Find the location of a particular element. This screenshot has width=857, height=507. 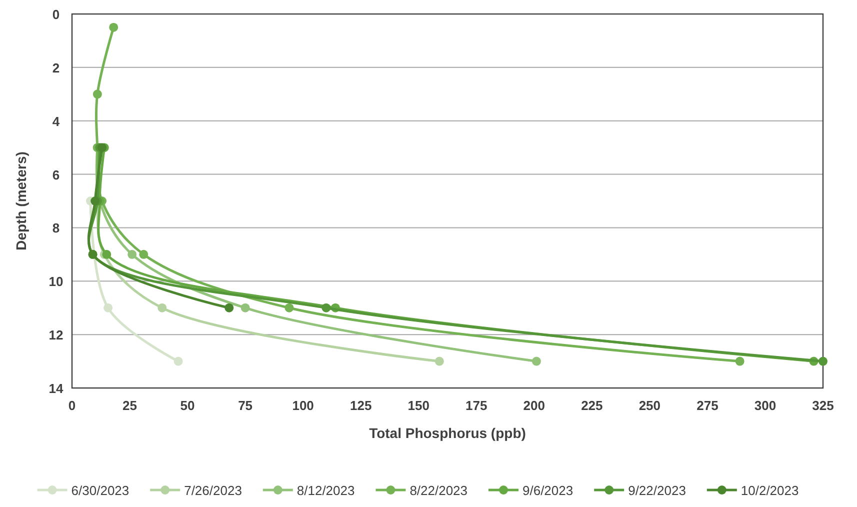

x-tick-label: 300 is located at coordinates (765, 405).